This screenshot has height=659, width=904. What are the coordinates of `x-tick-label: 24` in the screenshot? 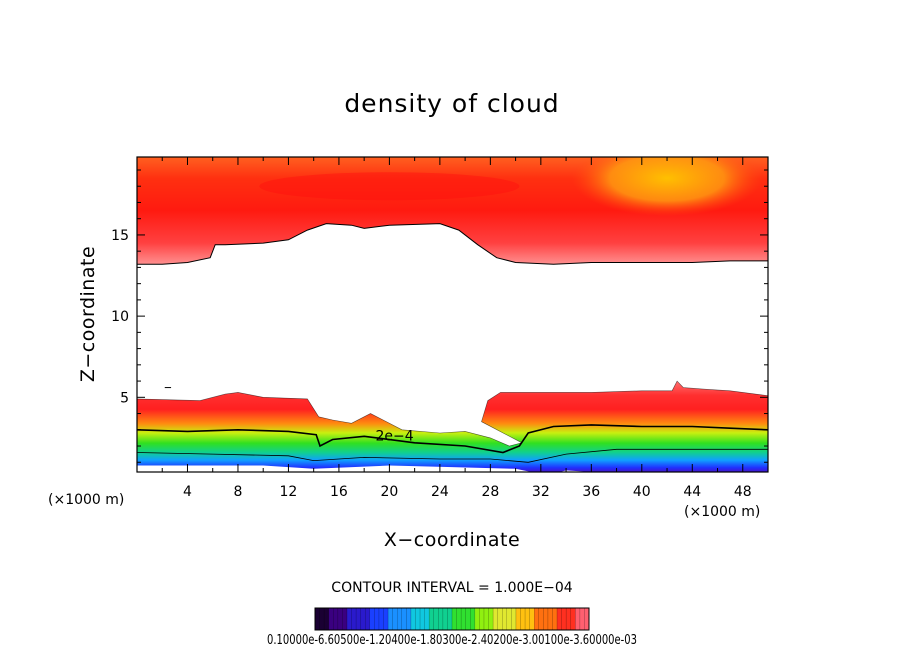 It's located at (440, 492).